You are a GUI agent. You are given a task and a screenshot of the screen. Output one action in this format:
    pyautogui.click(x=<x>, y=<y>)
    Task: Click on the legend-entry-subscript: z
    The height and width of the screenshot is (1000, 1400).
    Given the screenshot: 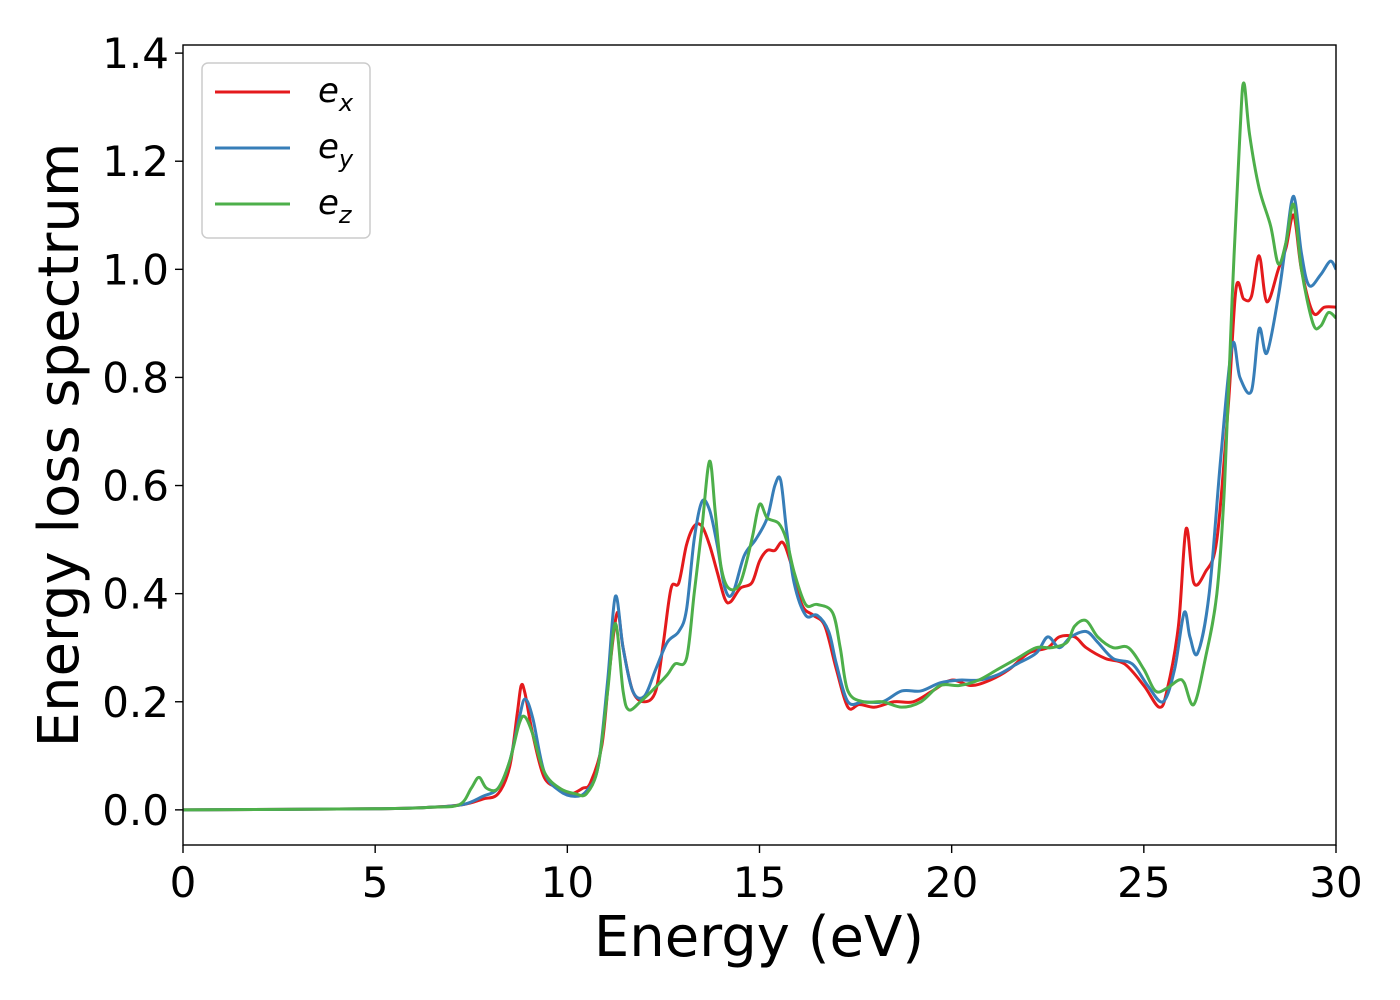 What is the action you would take?
    pyautogui.click(x=345, y=215)
    